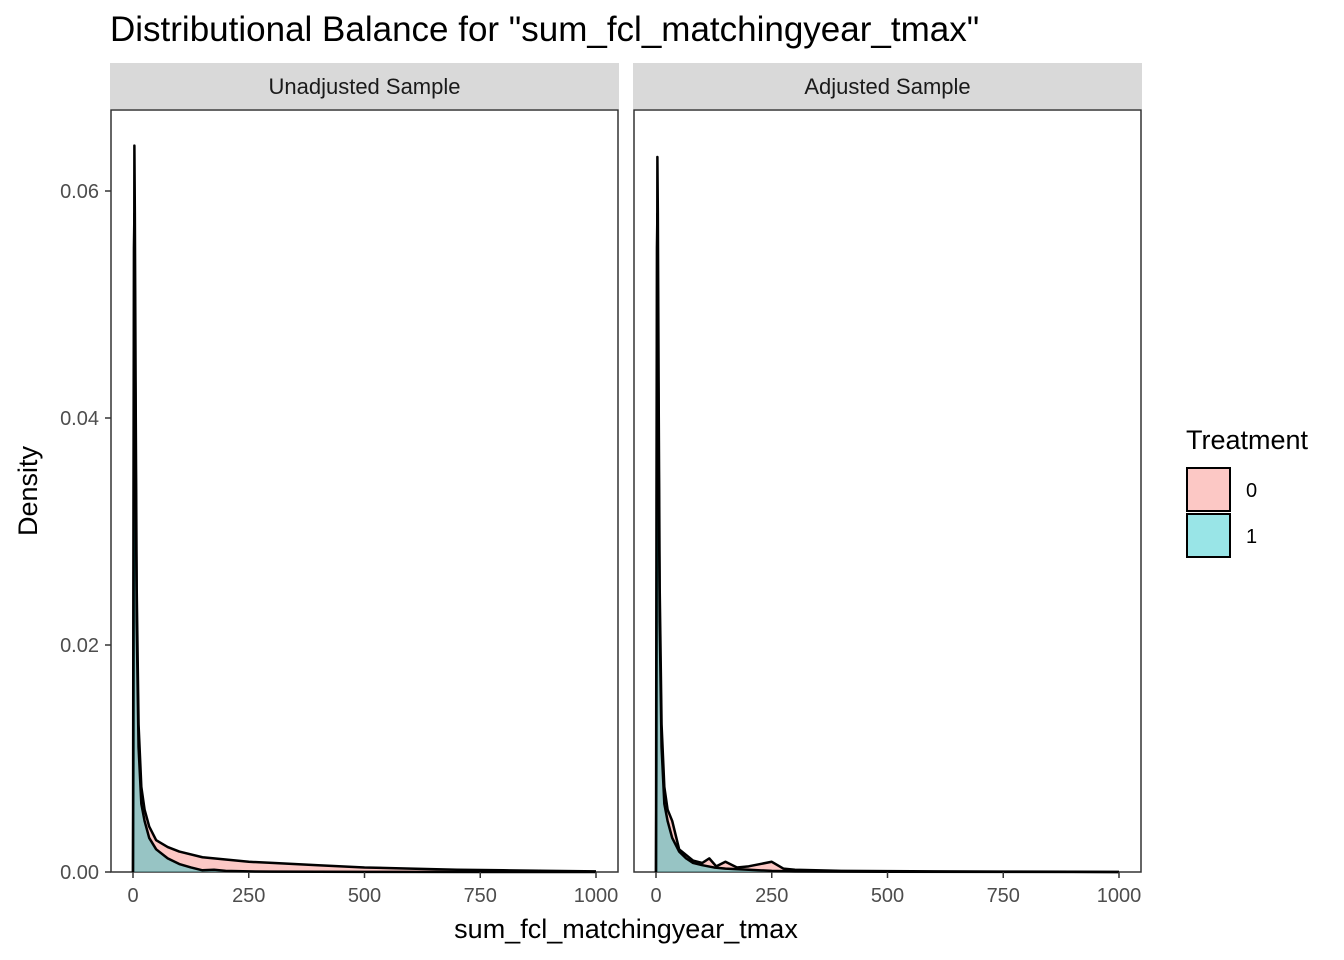 This screenshot has width=1344, height=960. What do you see at coordinates (1251, 491) in the screenshot?
I see `legend-label-0: 0` at bounding box center [1251, 491].